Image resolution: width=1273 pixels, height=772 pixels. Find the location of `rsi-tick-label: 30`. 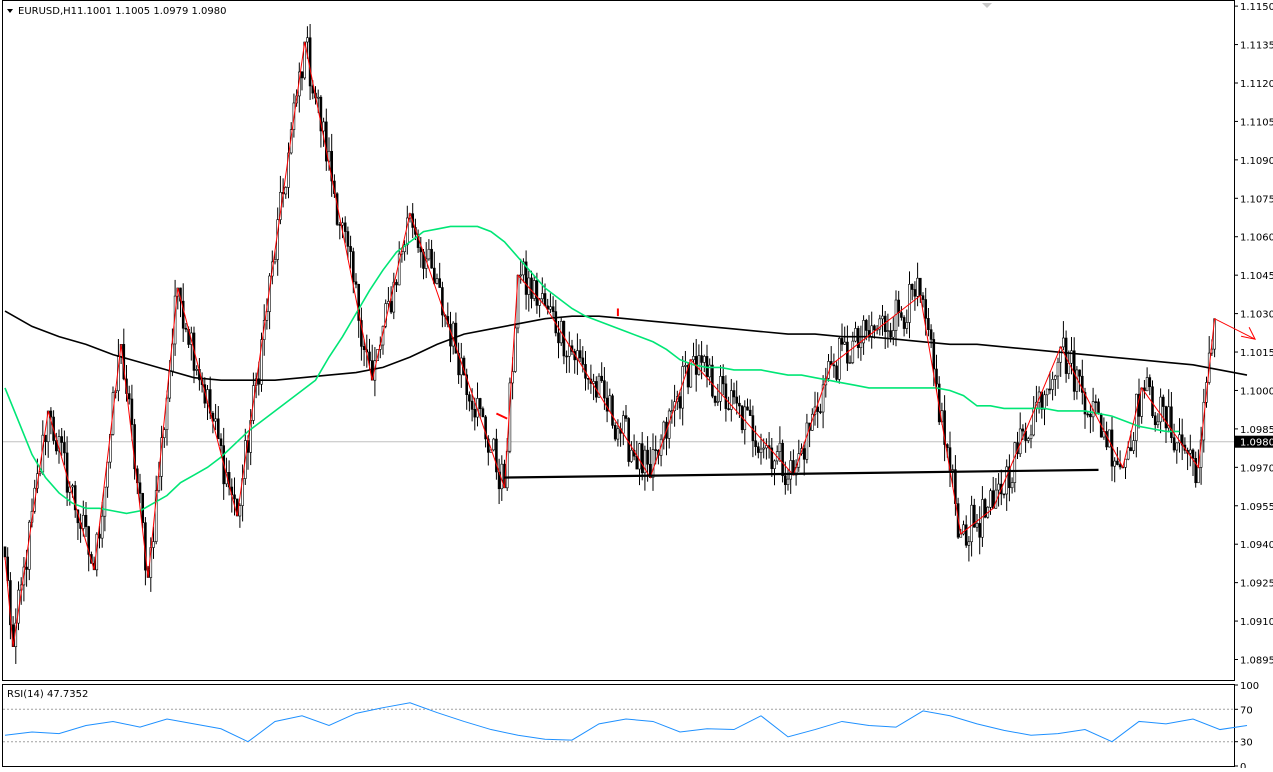

rsi-tick-label: 30 is located at coordinates (1246, 743).